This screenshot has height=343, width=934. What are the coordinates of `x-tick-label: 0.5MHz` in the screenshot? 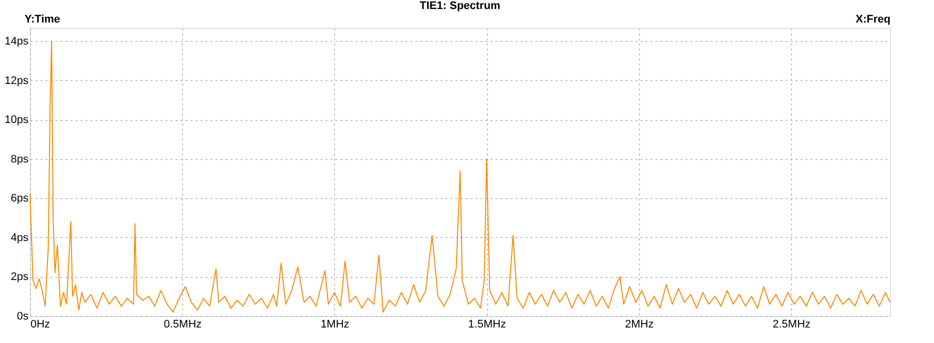 It's located at (183, 324).